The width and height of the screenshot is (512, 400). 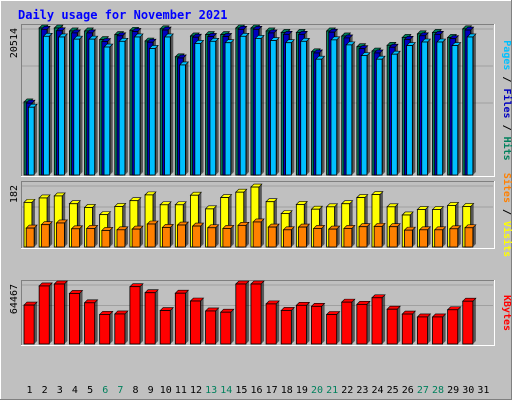 What do you see at coordinates (60, 390) in the screenshot?
I see `x-tick-label-day-3: 3` at bounding box center [60, 390].